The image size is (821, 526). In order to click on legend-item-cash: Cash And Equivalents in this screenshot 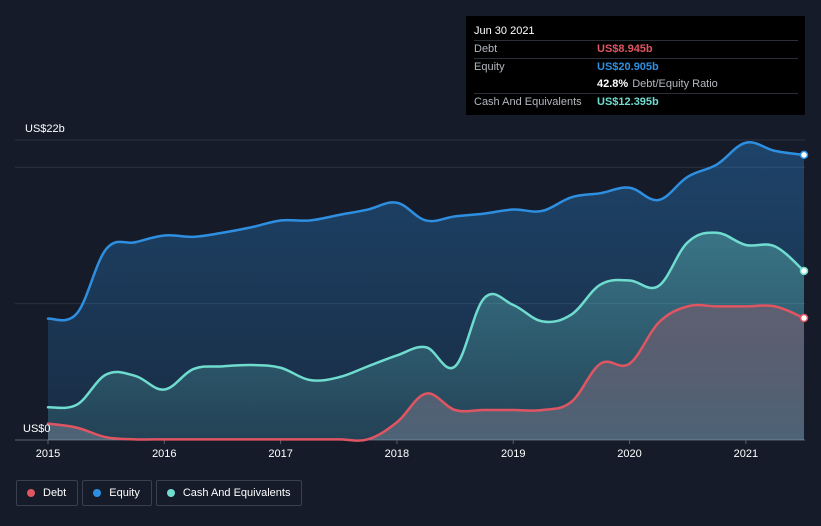, I will do `click(229, 493)`.